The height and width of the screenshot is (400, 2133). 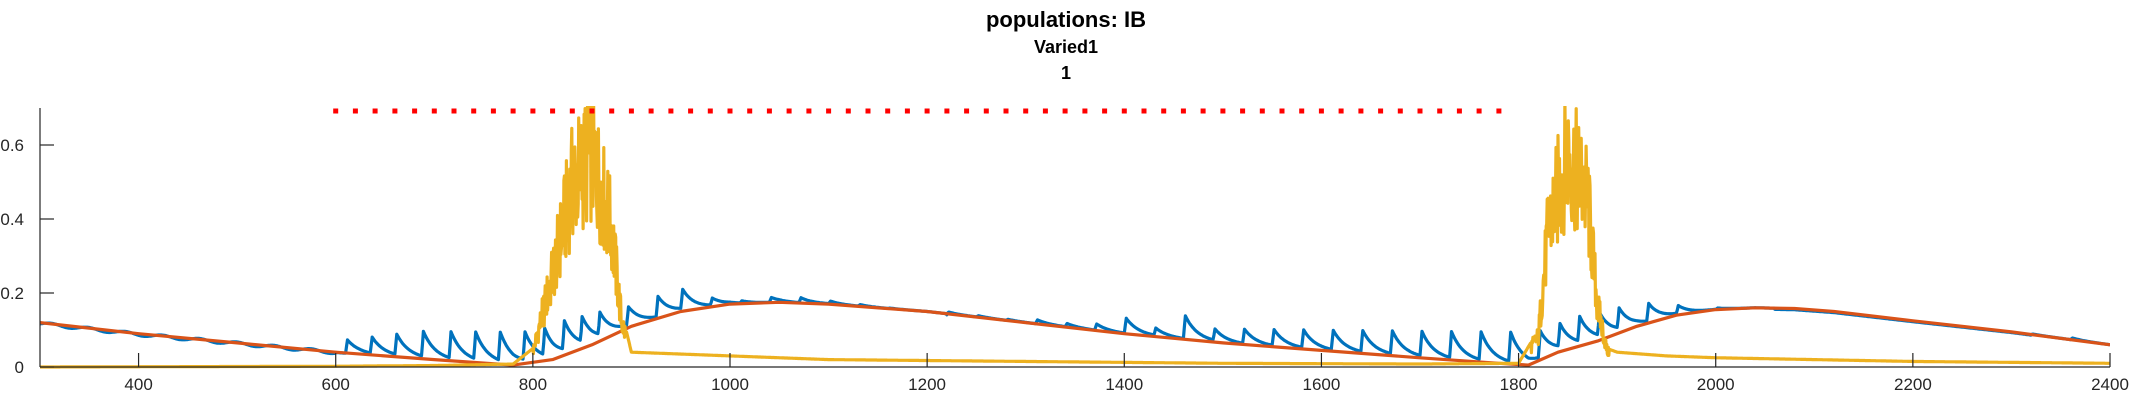 What do you see at coordinates (927, 384) in the screenshot?
I see `x-tick-label: 1200` at bounding box center [927, 384].